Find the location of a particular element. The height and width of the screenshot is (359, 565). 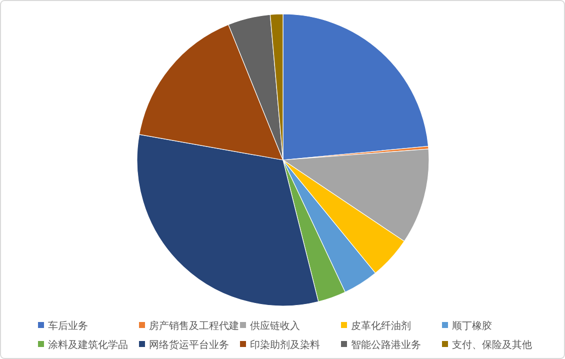

legend-label: 房产销售及工程代建 is located at coordinates (194, 326).